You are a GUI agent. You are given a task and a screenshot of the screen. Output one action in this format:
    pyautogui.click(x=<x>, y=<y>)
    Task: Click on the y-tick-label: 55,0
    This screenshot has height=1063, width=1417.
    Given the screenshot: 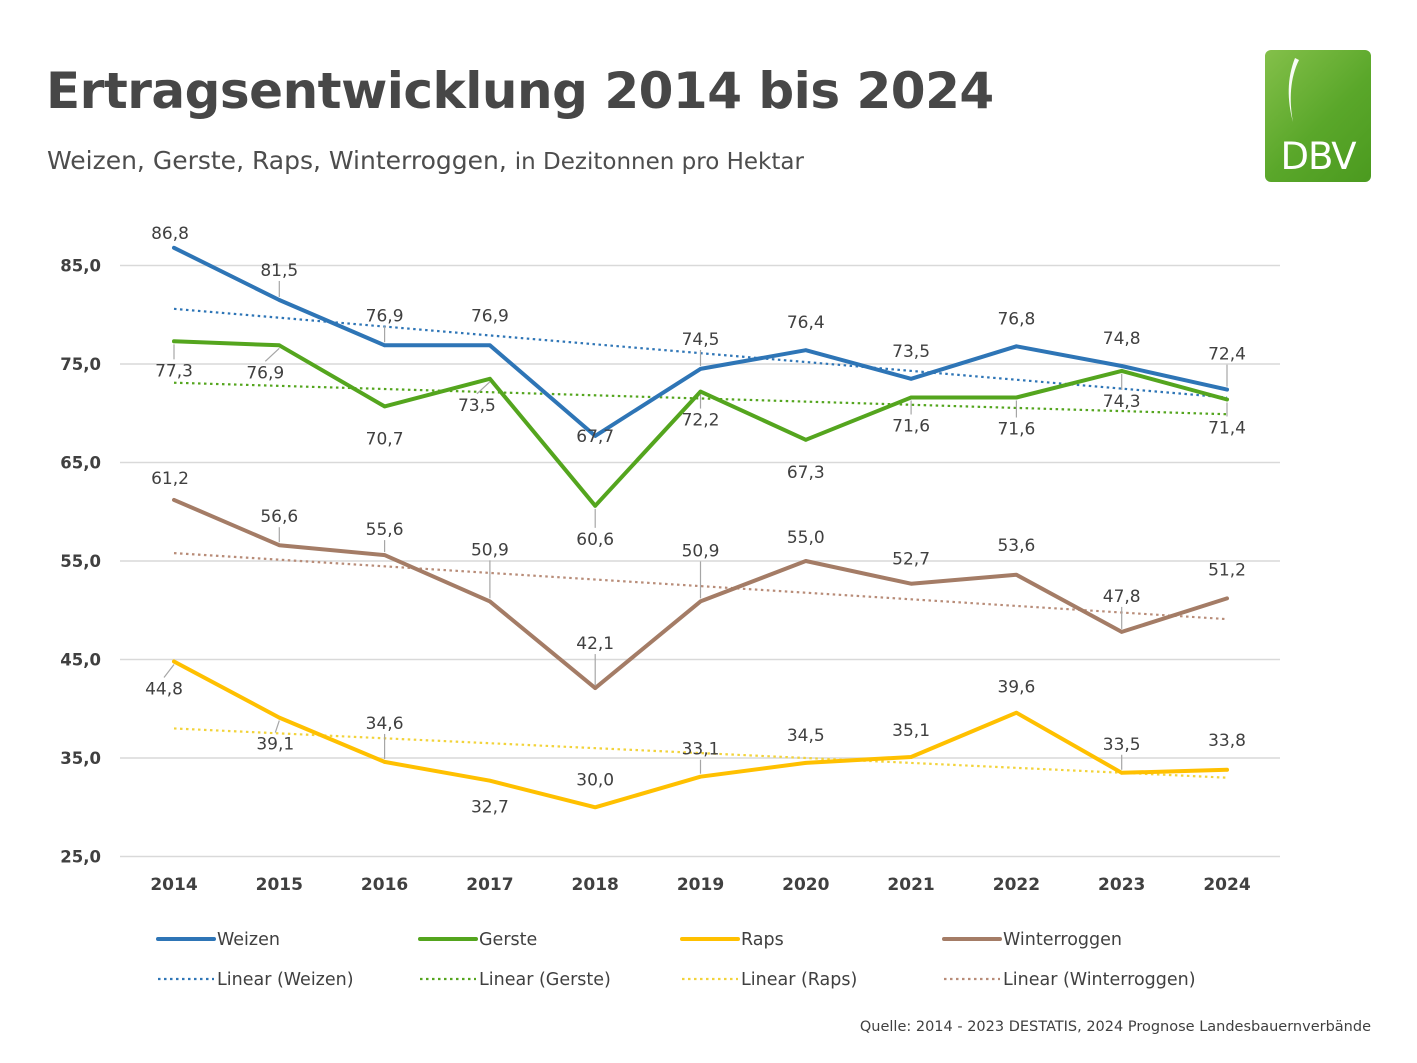 What is the action you would take?
    pyautogui.click(x=80, y=561)
    